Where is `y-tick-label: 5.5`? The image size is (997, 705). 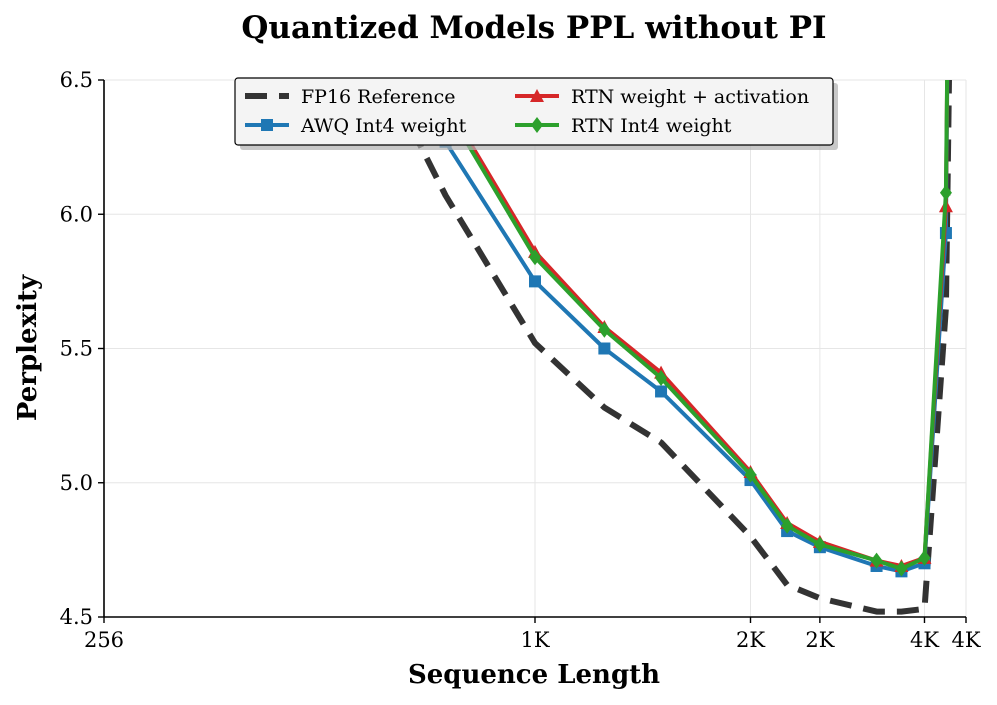
y-tick-label: 5.5 is located at coordinates (76, 349).